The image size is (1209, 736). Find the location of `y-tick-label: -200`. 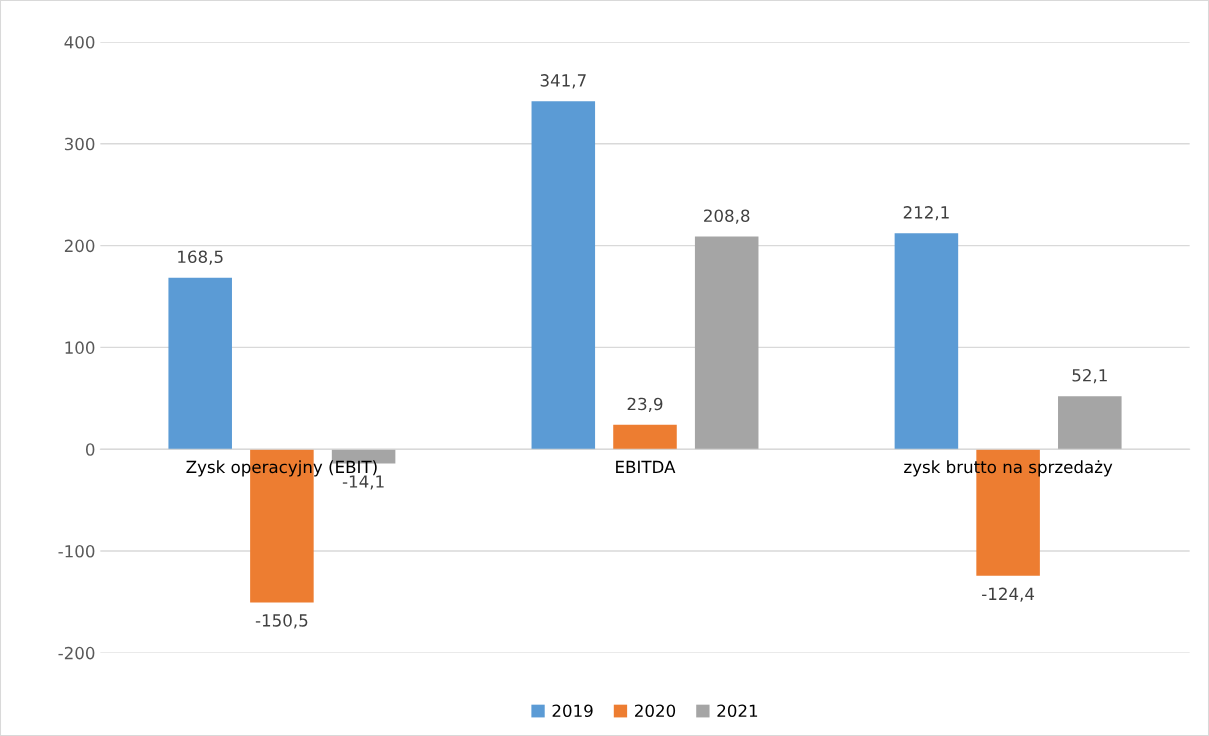

y-tick-label: -200 is located at coordinates (76, 653).